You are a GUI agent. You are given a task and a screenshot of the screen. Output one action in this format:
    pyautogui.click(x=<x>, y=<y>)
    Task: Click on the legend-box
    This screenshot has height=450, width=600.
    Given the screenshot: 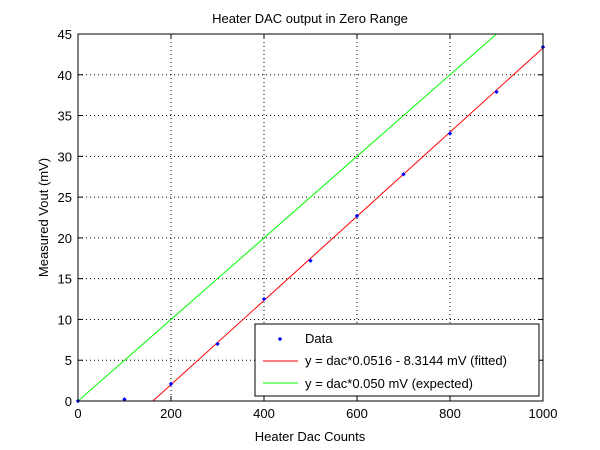 What is the action you would take?
    pyautogui.click(x=397, y=360)
    